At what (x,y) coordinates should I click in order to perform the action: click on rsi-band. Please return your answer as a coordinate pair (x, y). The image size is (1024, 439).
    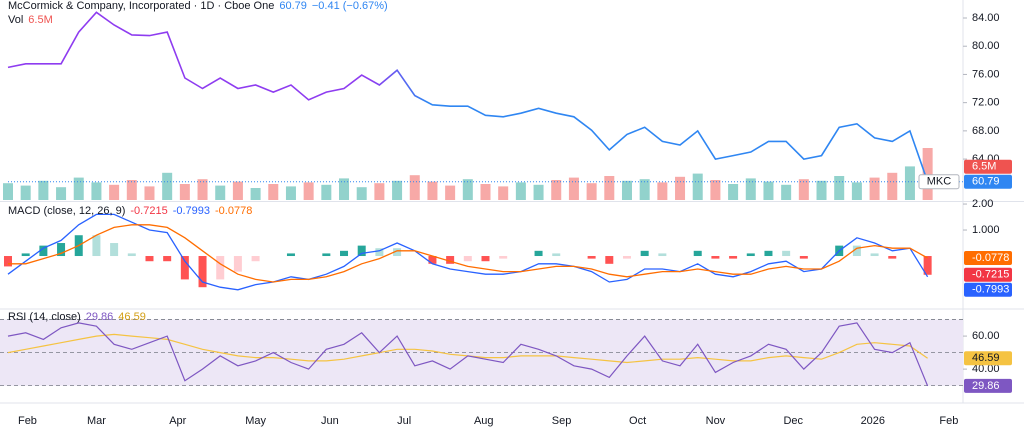
    Looking at the image, I should click on (481, 352).